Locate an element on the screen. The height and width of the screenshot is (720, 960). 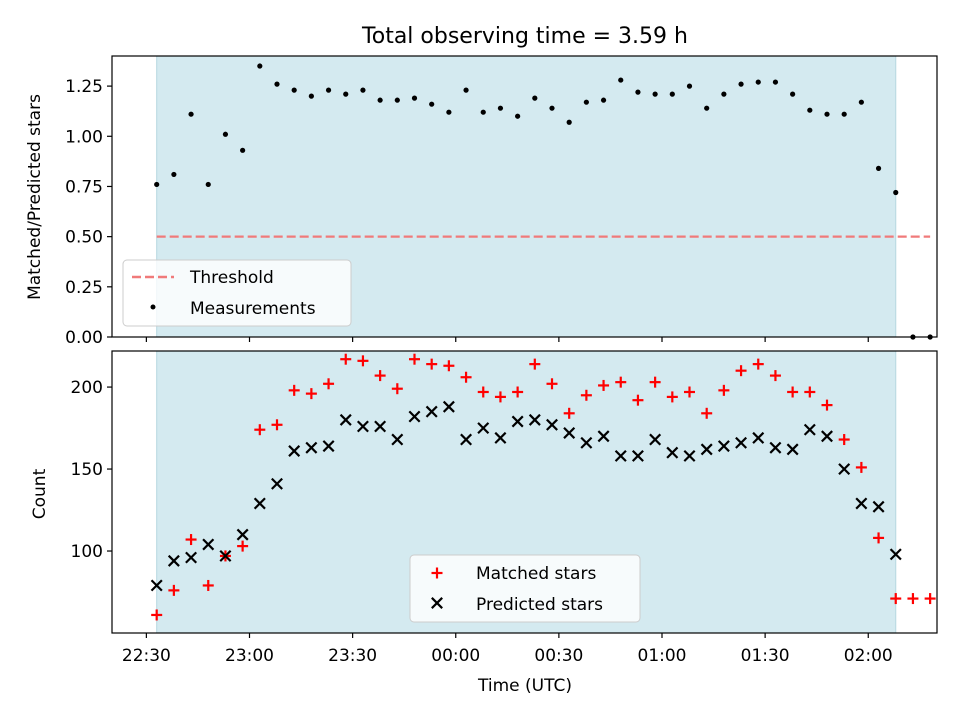
legend-predicted-glyph-b is located at coordinates (437, 603).